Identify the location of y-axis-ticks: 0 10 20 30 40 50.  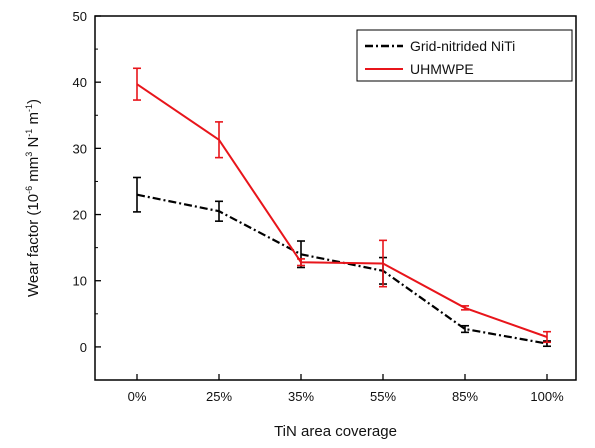
(87, 195).